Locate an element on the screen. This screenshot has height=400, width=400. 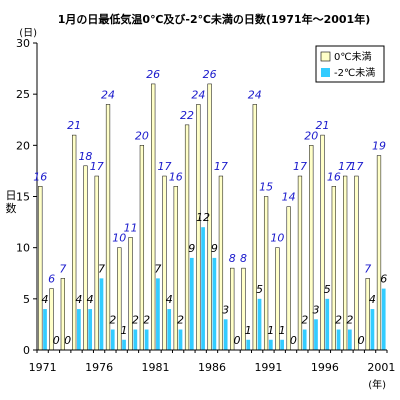
bar-minus2c-1996 is located at coordinates (327, 324).